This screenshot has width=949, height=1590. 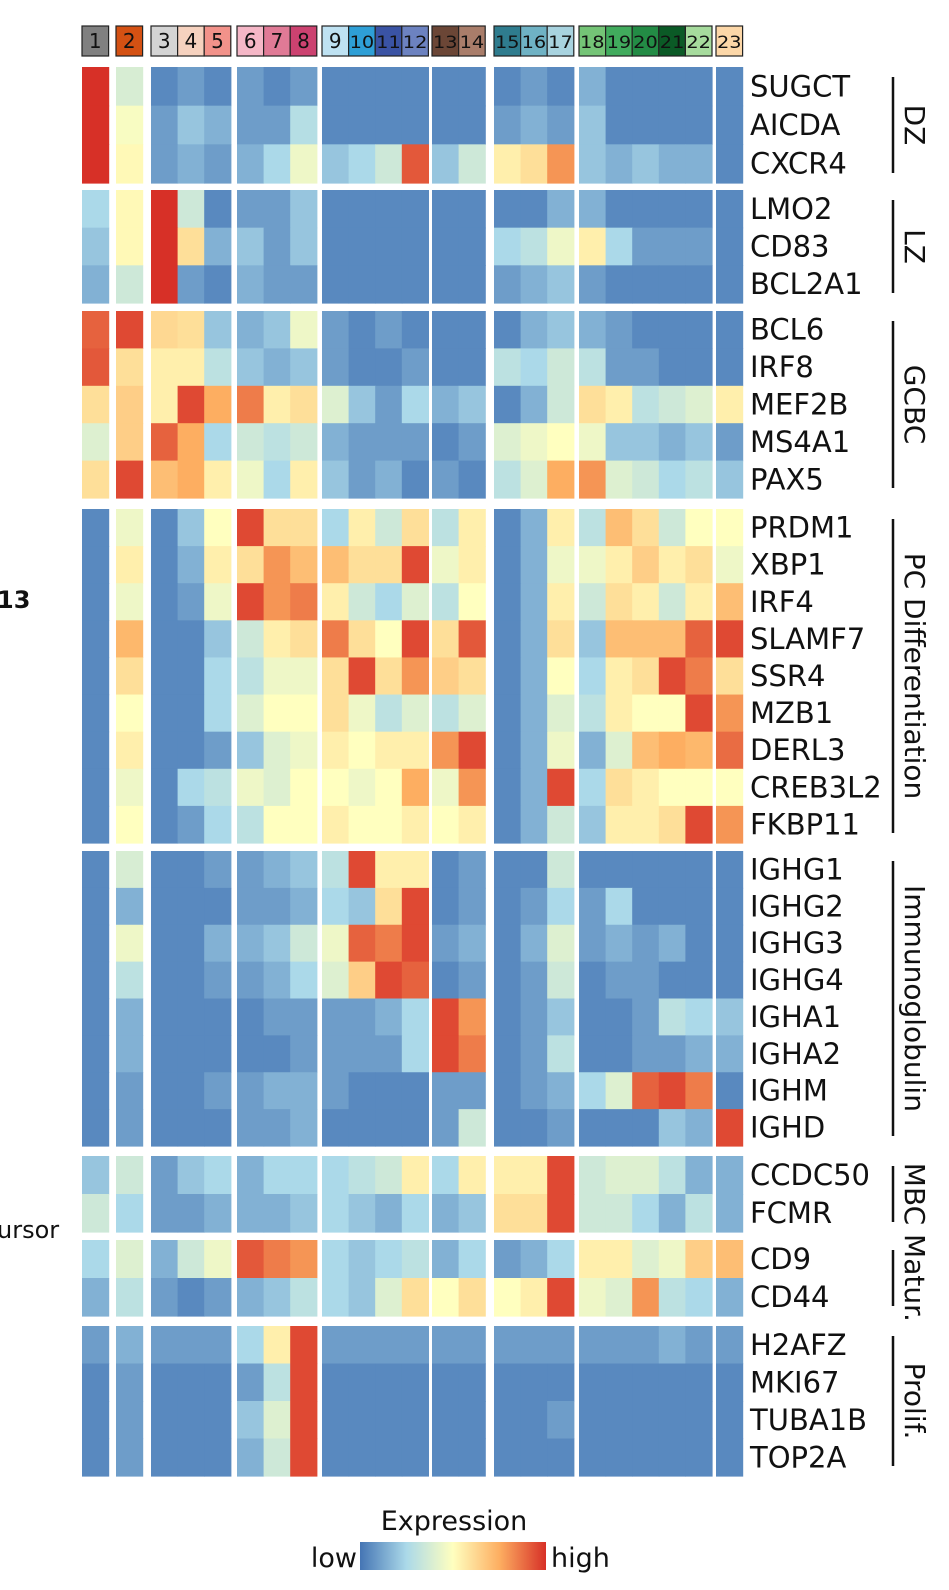 What do you see at coordinates (672, 43) in the screenshot?
I see `cluster-label: 21` at bounding box center [672, 43].